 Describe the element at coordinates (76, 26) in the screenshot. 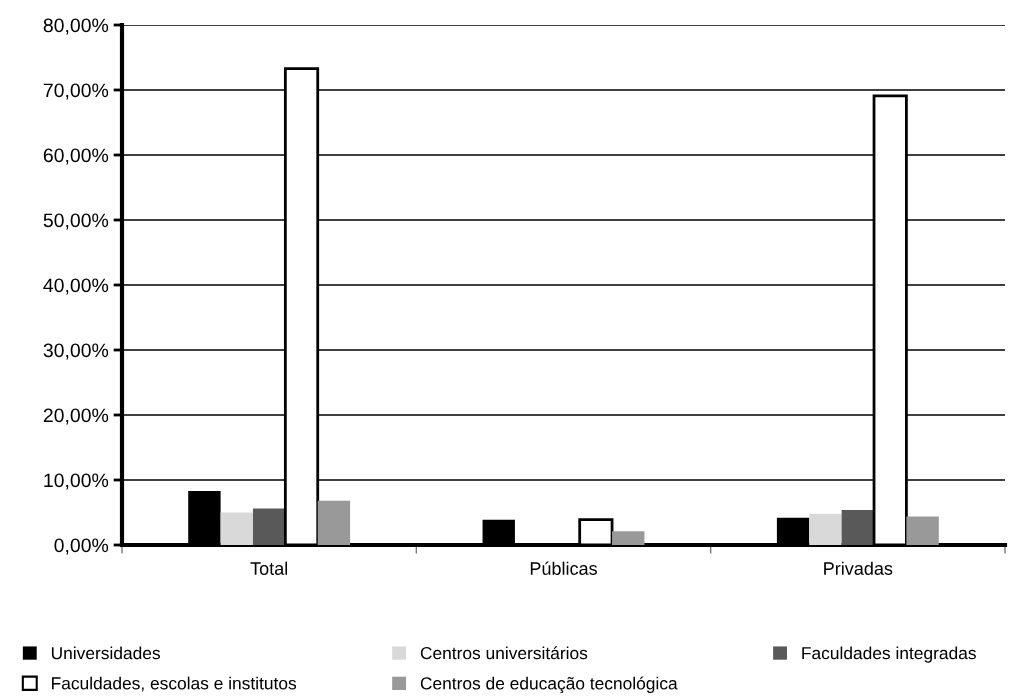

I see `y-tick-label: 80,00%` at that location.